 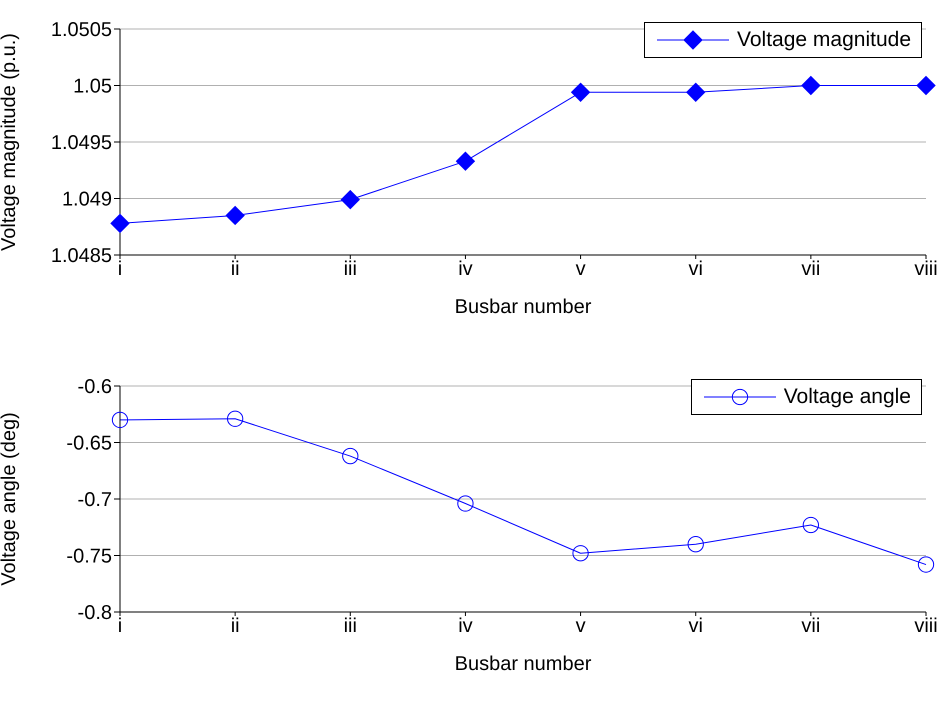 What do you see at coordinates (10, 499) in the screenshot?
I see `y-axis-title: Voltage angle (deg)` at bounding box center [10, 499].